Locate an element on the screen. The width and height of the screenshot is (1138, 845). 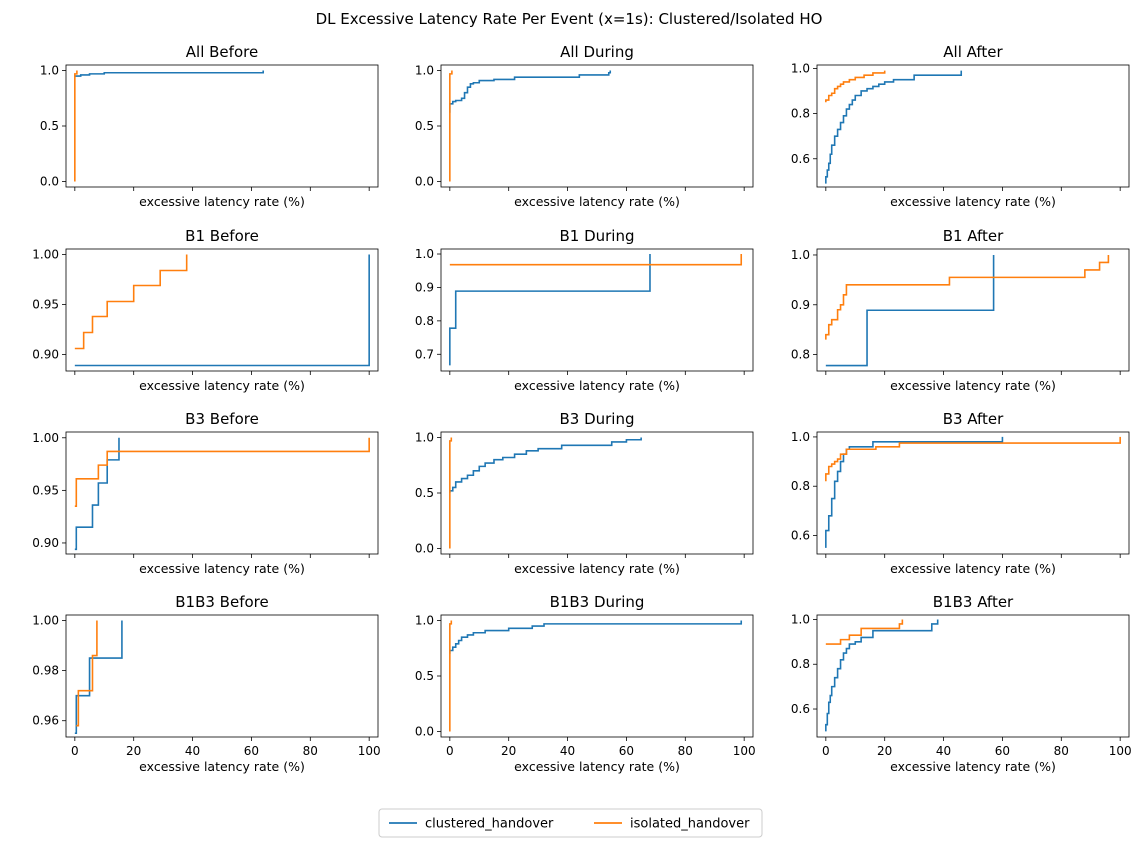
y-tick-label: 0.96 is located at coordinates (45, 721).